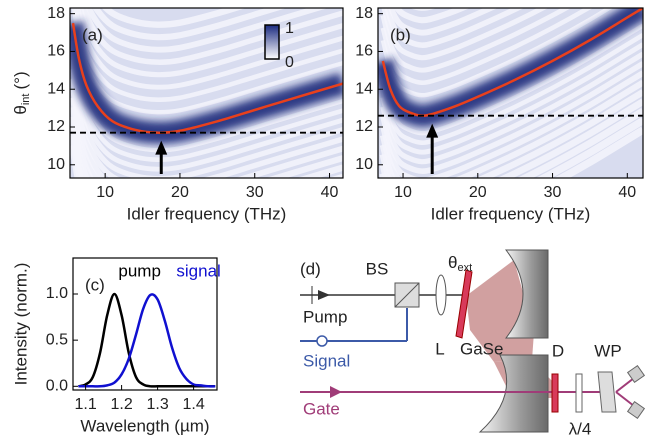 Image resolution: width=645 pixels, height=444 pixels. Describe the element at coordinates (555, 393) in the screenshot. I see `detector-crystal` at that location.